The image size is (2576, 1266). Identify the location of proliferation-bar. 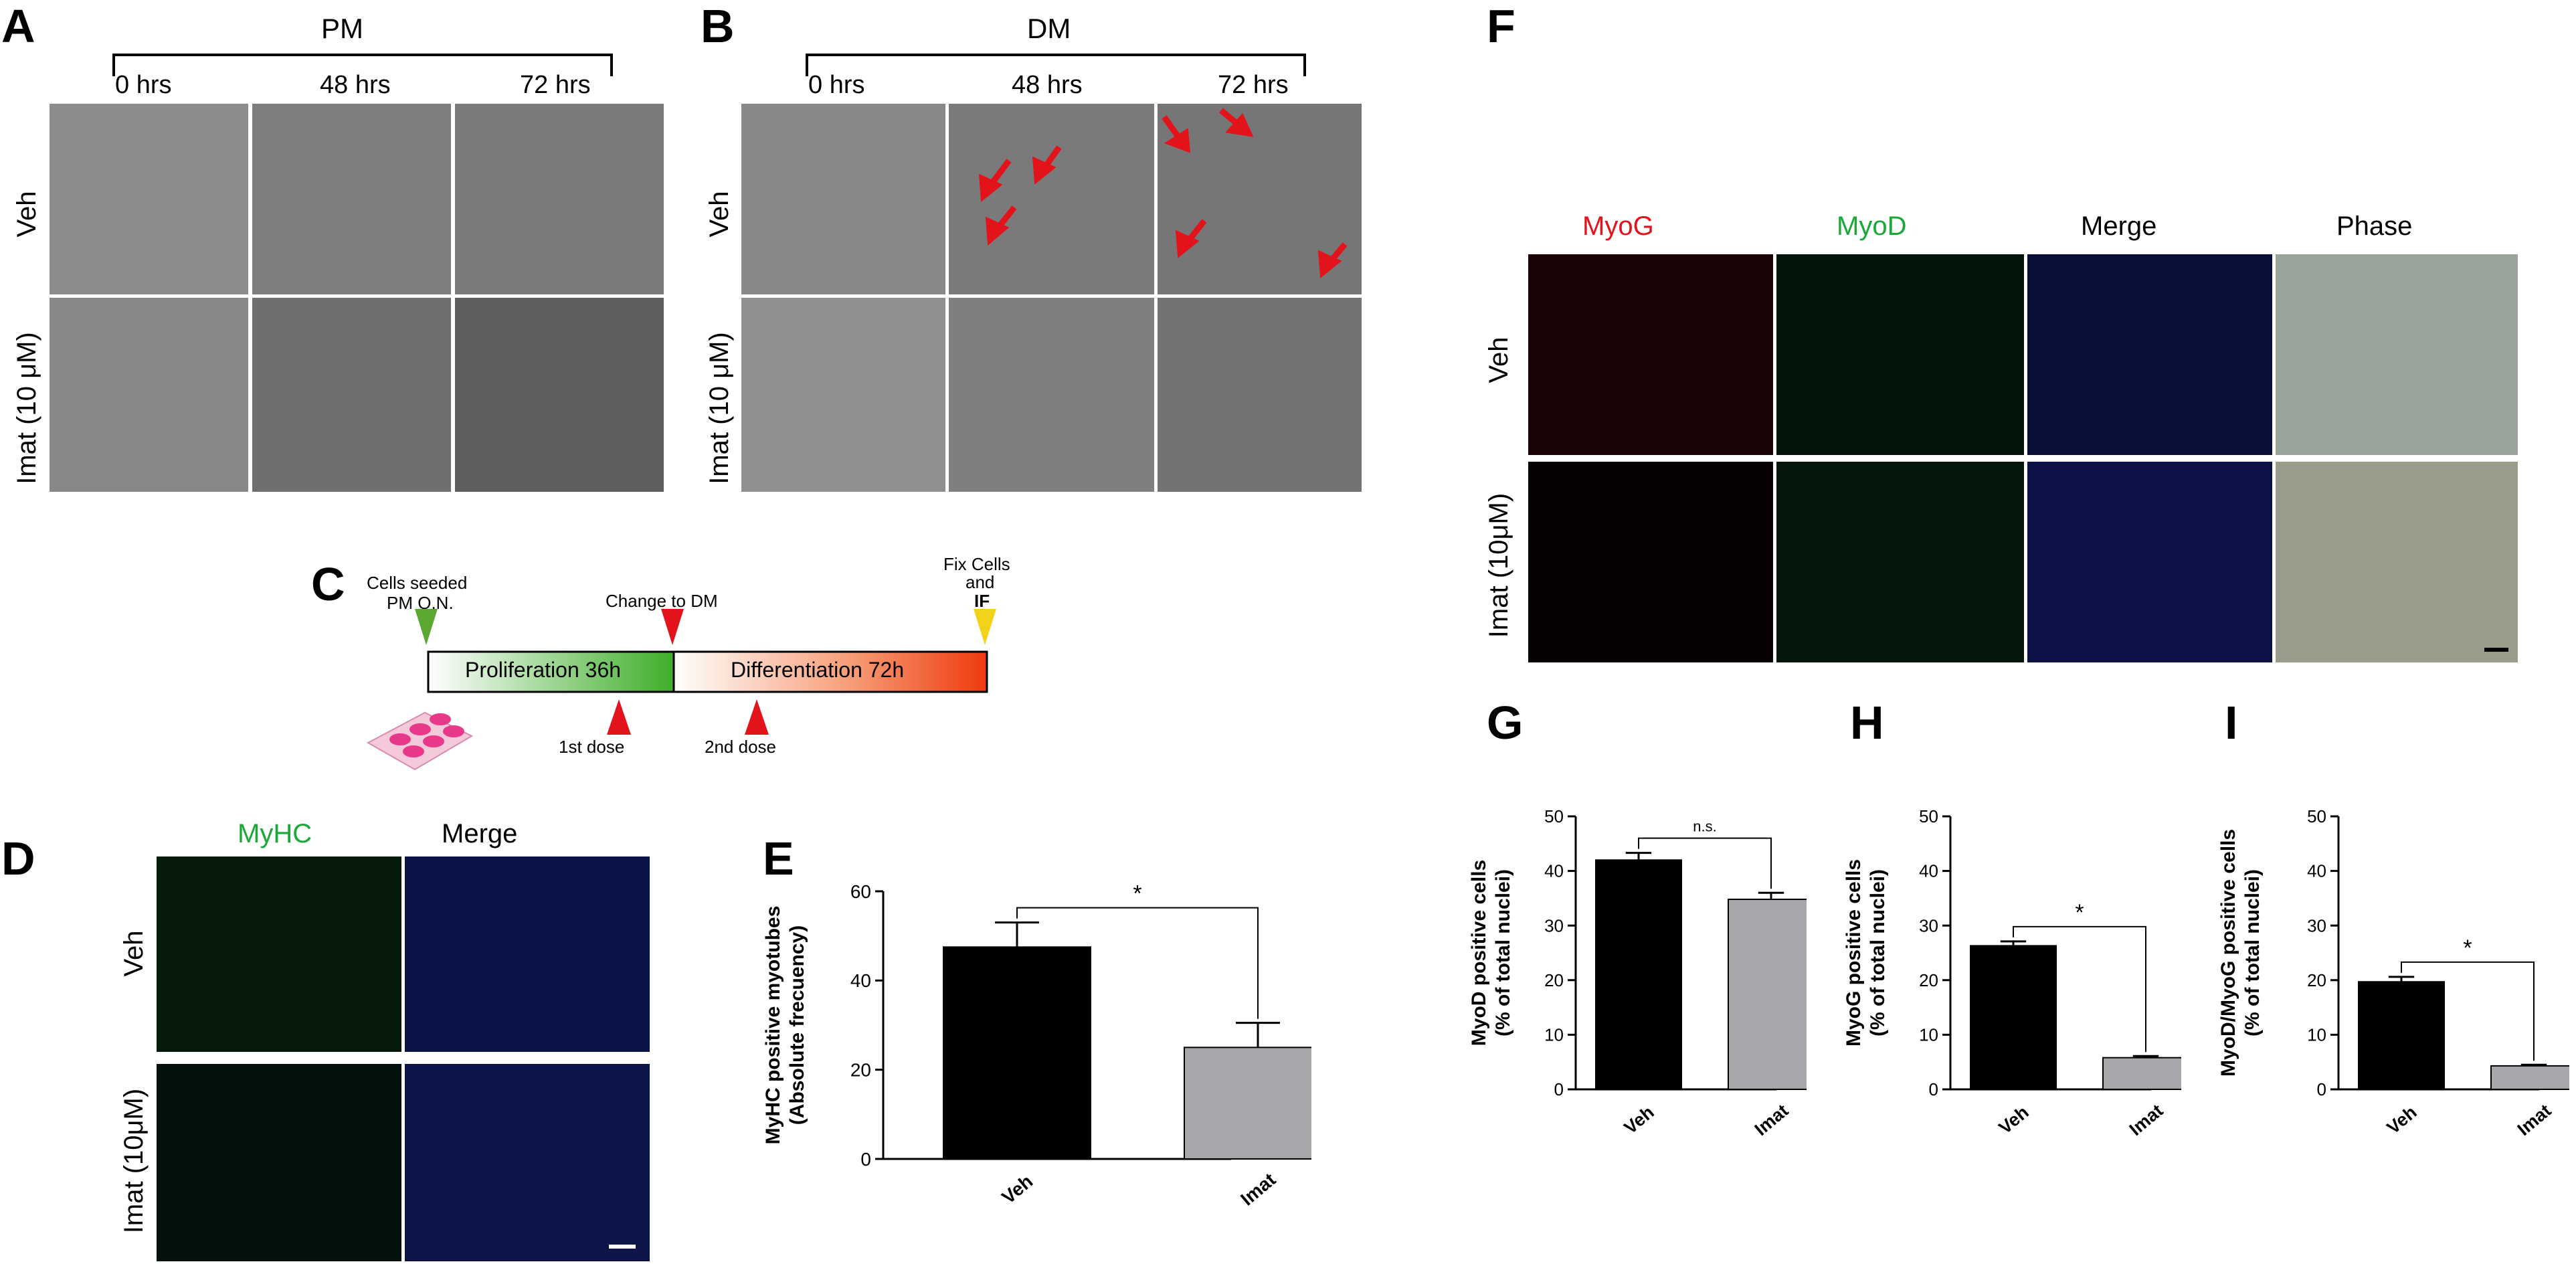
(551, 671).